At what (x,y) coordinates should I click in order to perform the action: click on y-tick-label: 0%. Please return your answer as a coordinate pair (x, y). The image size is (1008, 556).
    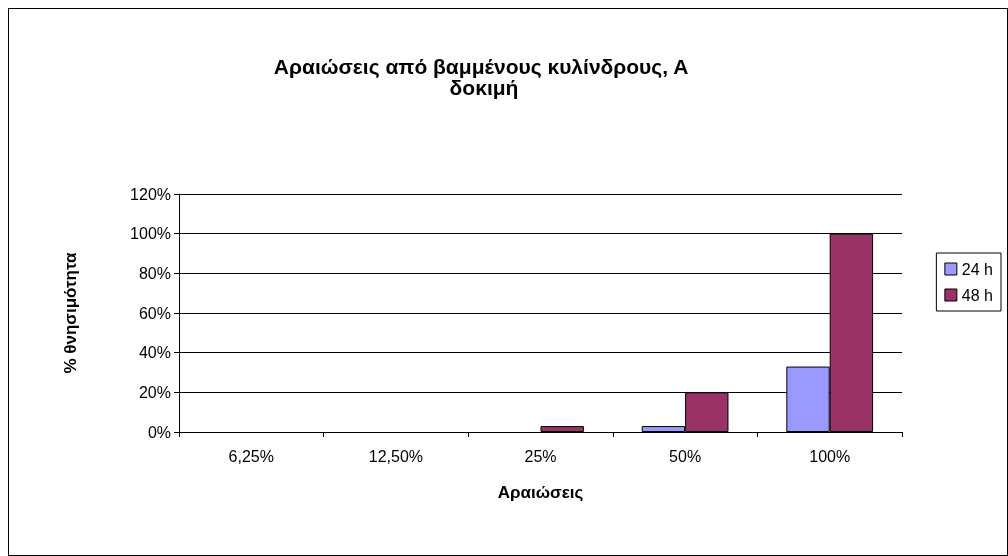
    Looking at the image, I should click on (159, 432).